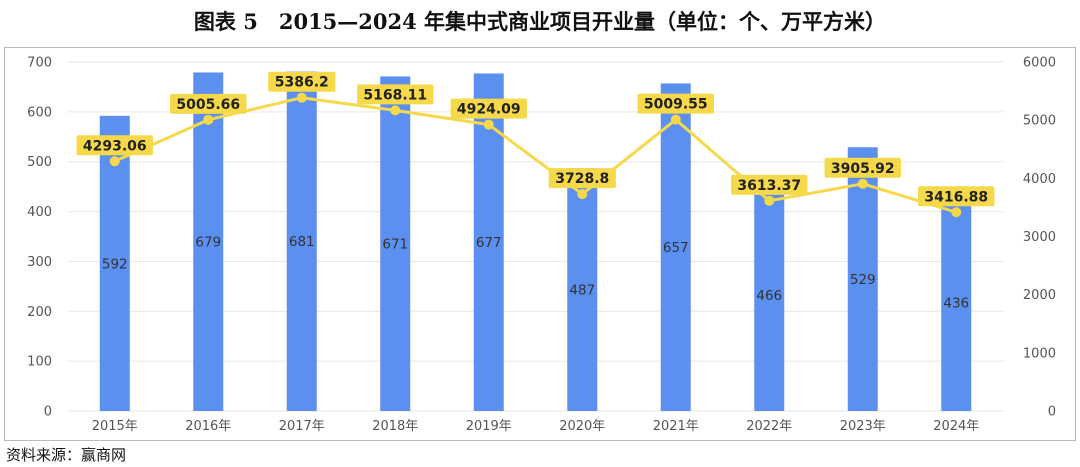  I want to click on source-note: 资料来源：赢商网, so click(66, 455).